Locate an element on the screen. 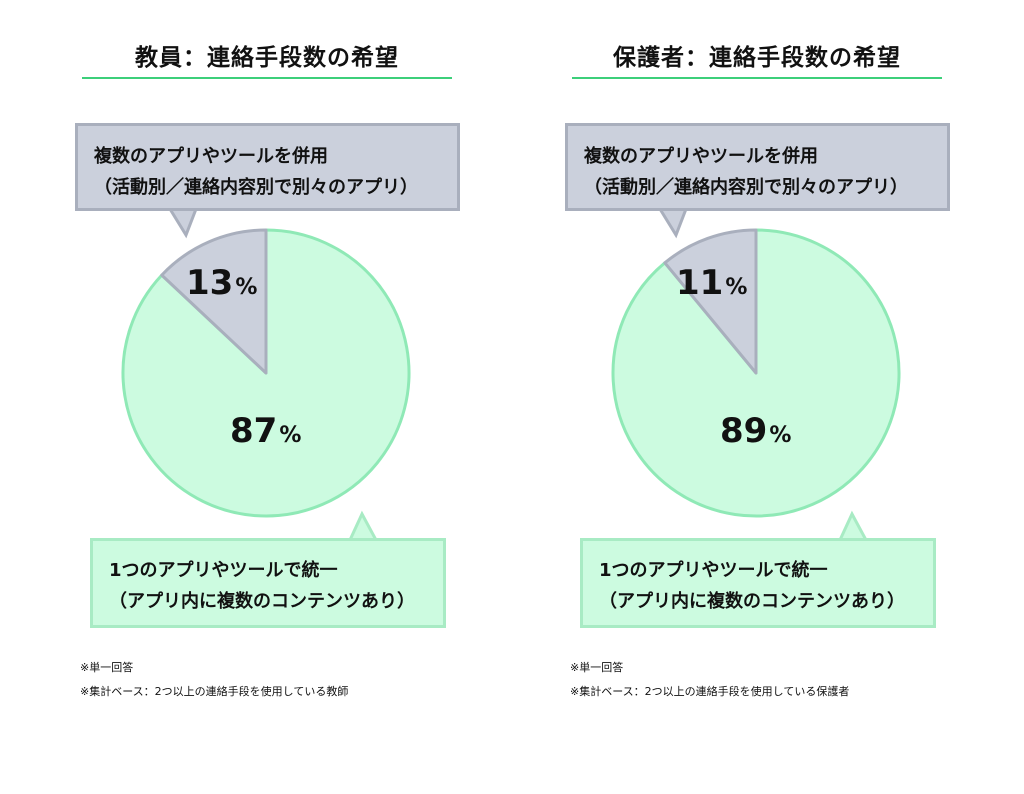 The image size is (1024, 794). footnote: ※集計ベース：2つ以上の連絡手段を使用している教師 is located at coordinates (214, 691).